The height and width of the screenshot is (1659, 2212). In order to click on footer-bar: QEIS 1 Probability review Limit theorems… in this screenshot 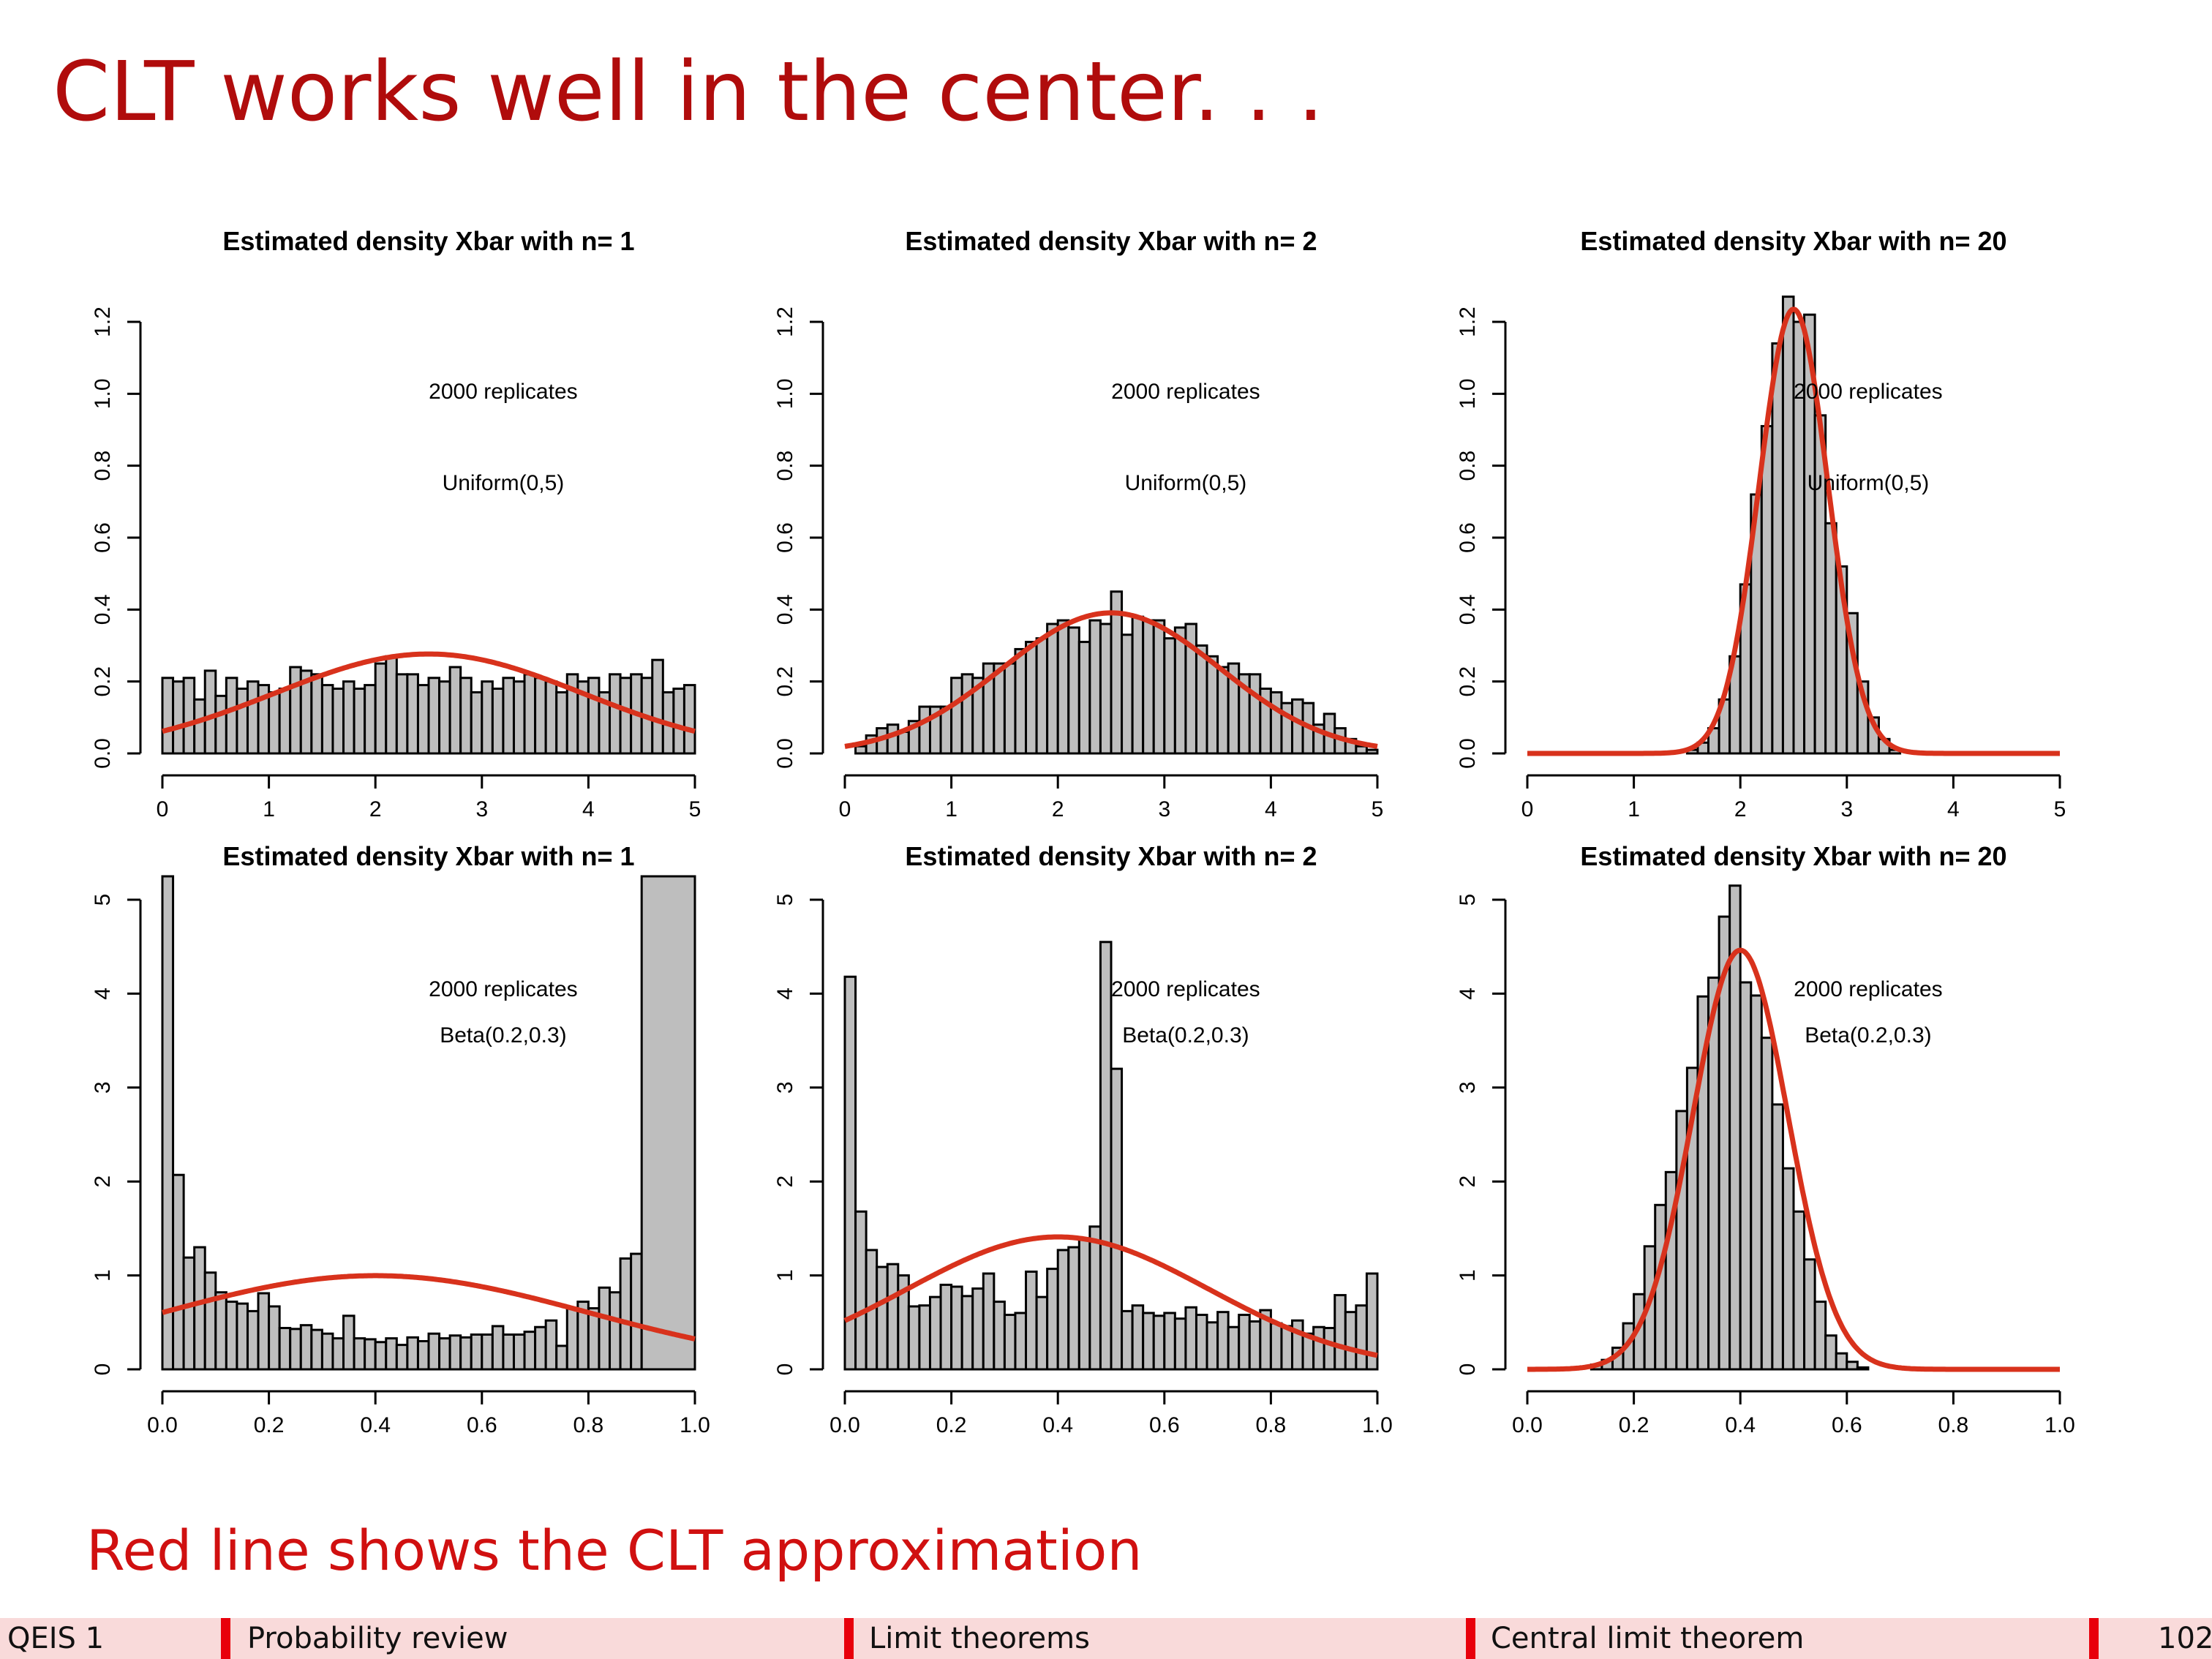, I will do `click(1106, 1638)`.